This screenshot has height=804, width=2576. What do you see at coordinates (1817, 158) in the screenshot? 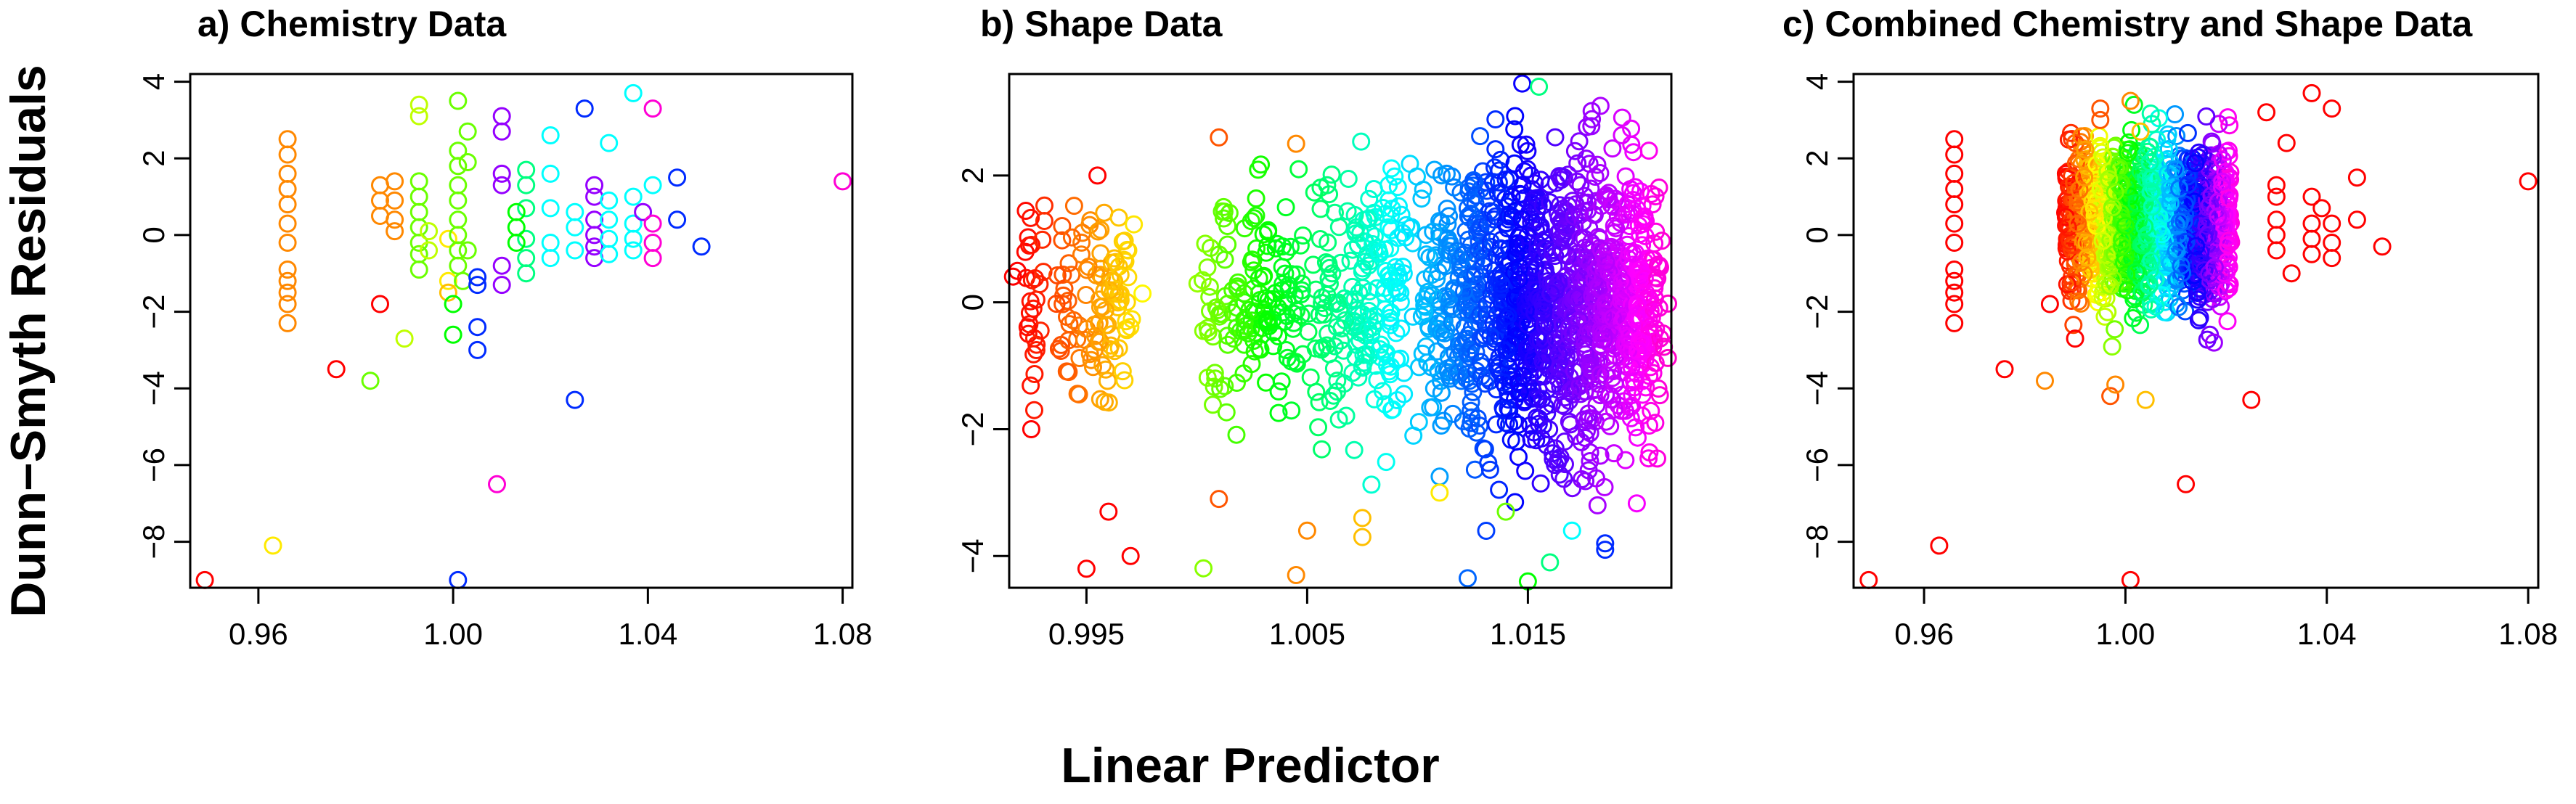
I see `y-tick-label: 2` at bounding box center [1817, 158].